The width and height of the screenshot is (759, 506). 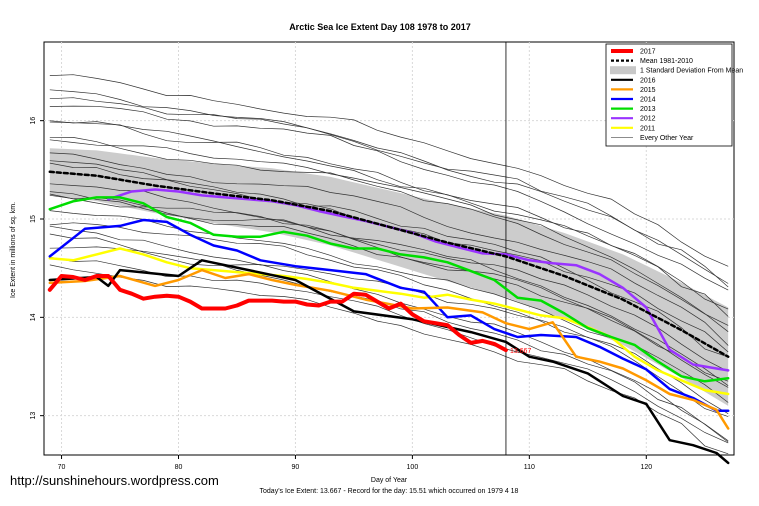 I want to click on legend-label: Mean 1981-2010, so click(x=666, y=61).